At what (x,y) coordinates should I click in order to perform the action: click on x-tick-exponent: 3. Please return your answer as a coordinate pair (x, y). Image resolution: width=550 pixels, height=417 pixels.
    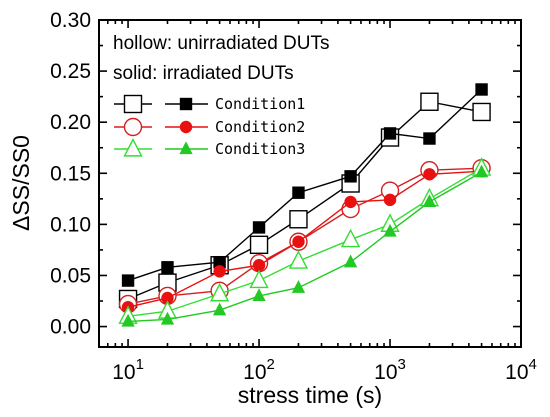
    Looking at the image, I should click on (402, 364).